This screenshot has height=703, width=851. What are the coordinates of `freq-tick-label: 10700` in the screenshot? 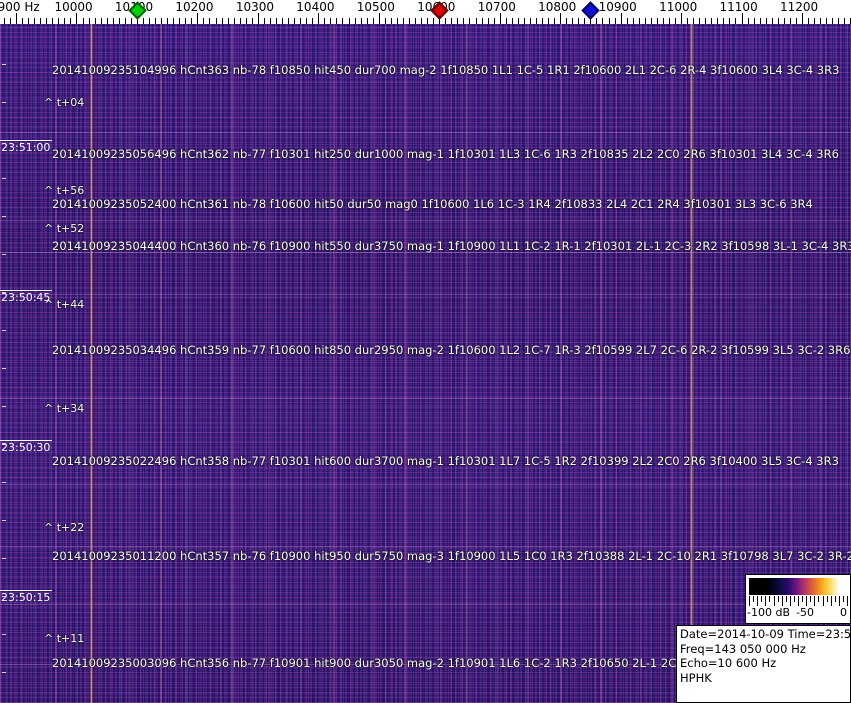 It's located at (496, 7).